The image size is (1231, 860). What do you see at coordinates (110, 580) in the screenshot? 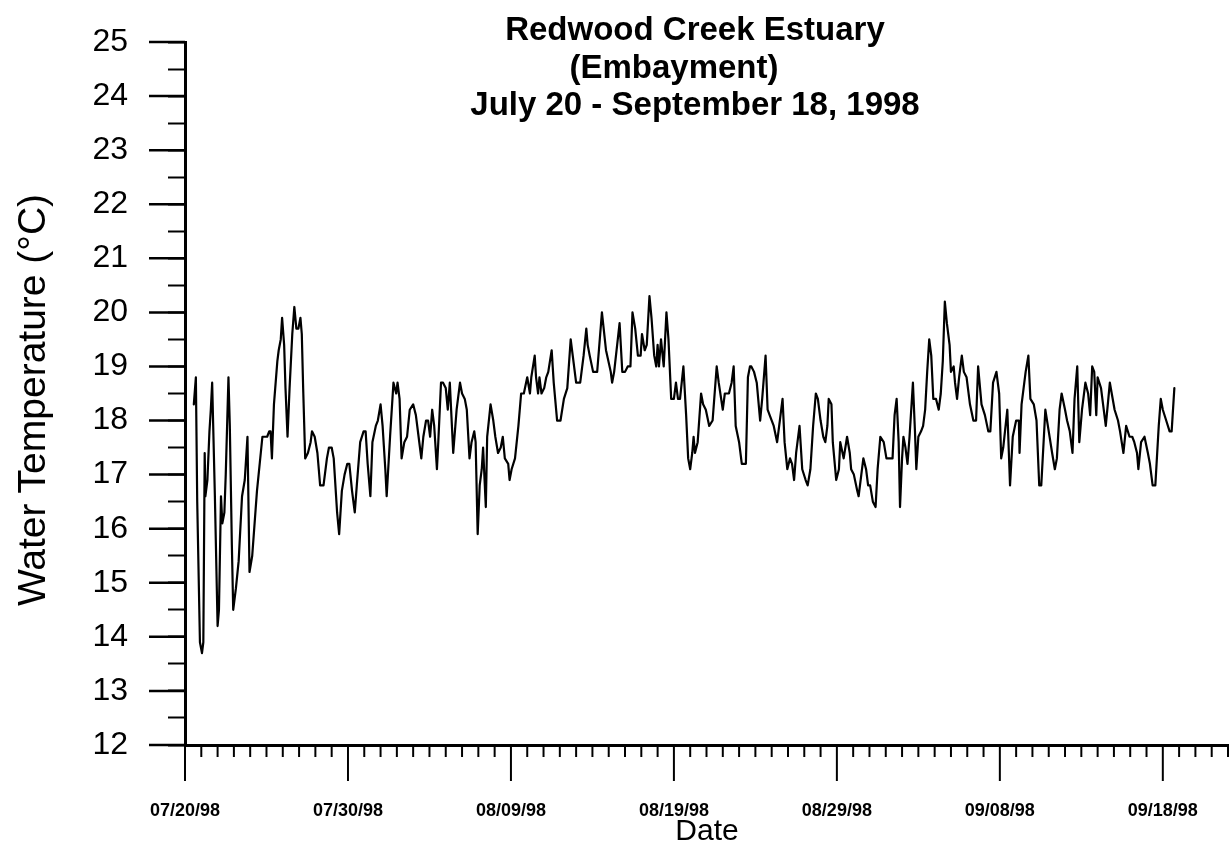
I see `y-tick-label: 15` at bounding box center [110, 580].